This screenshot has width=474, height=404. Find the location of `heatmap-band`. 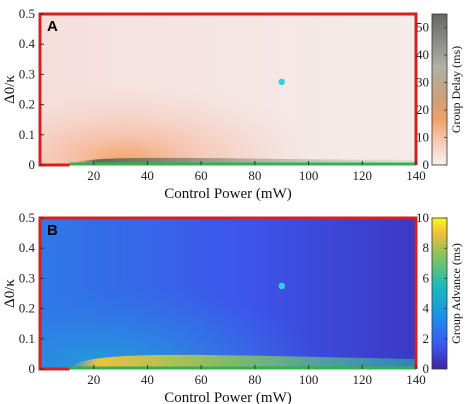

heatmap-band is located at coordinates (243, 361).